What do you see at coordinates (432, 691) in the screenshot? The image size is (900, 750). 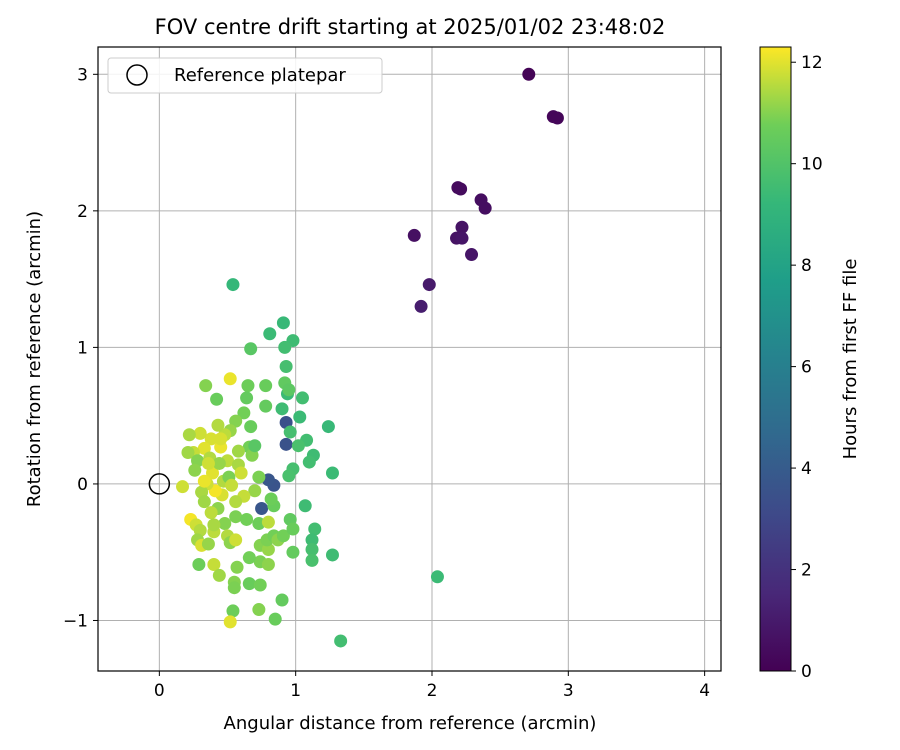 I see `x-tick-label: 2` at bounding box center [432, 691].